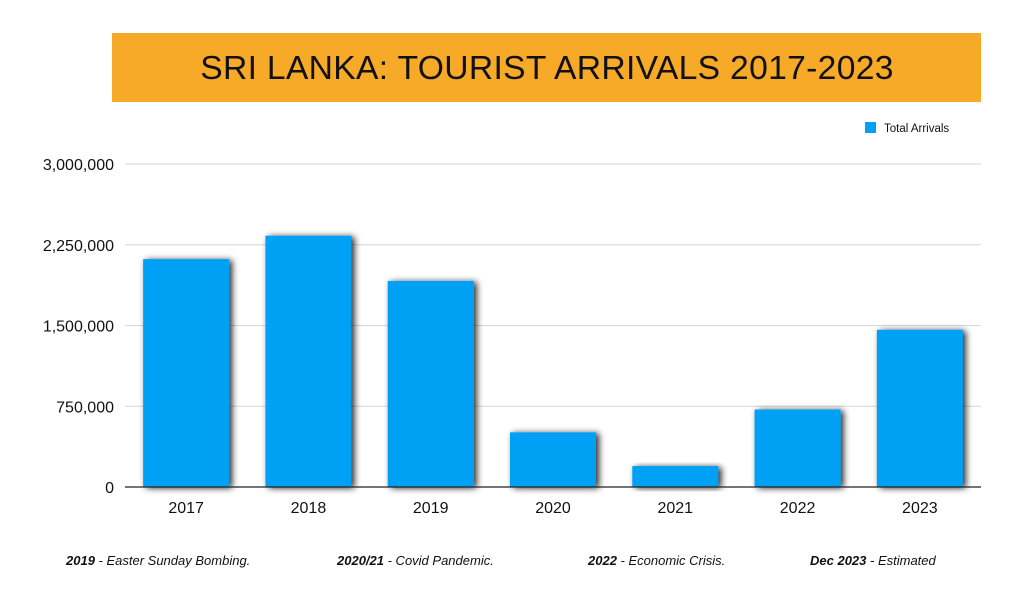 Image resolution: width=1023 pixels, height=610 pixels. What do you see at coordinates (186, 373) in the screenshot?
I see `bar-2017` at bounding box center [186, 373].